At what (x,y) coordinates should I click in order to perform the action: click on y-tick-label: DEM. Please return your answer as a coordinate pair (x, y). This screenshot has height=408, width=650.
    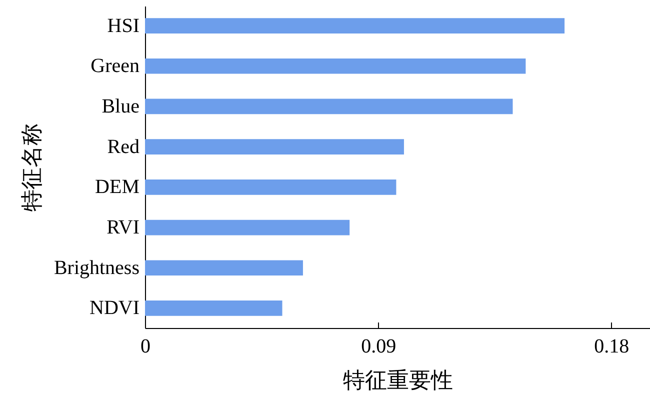
    Looking at the image, I should click on (117, 187).